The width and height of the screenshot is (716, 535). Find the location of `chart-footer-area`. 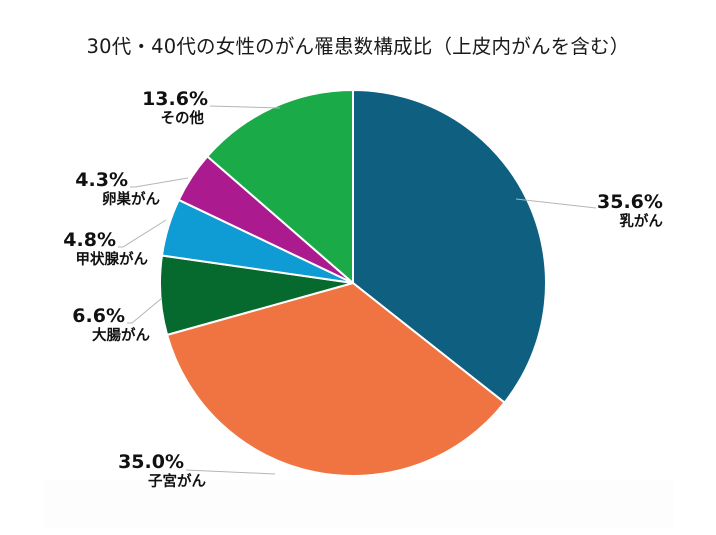

chart-footer-area is located at coordinates (359, 504).